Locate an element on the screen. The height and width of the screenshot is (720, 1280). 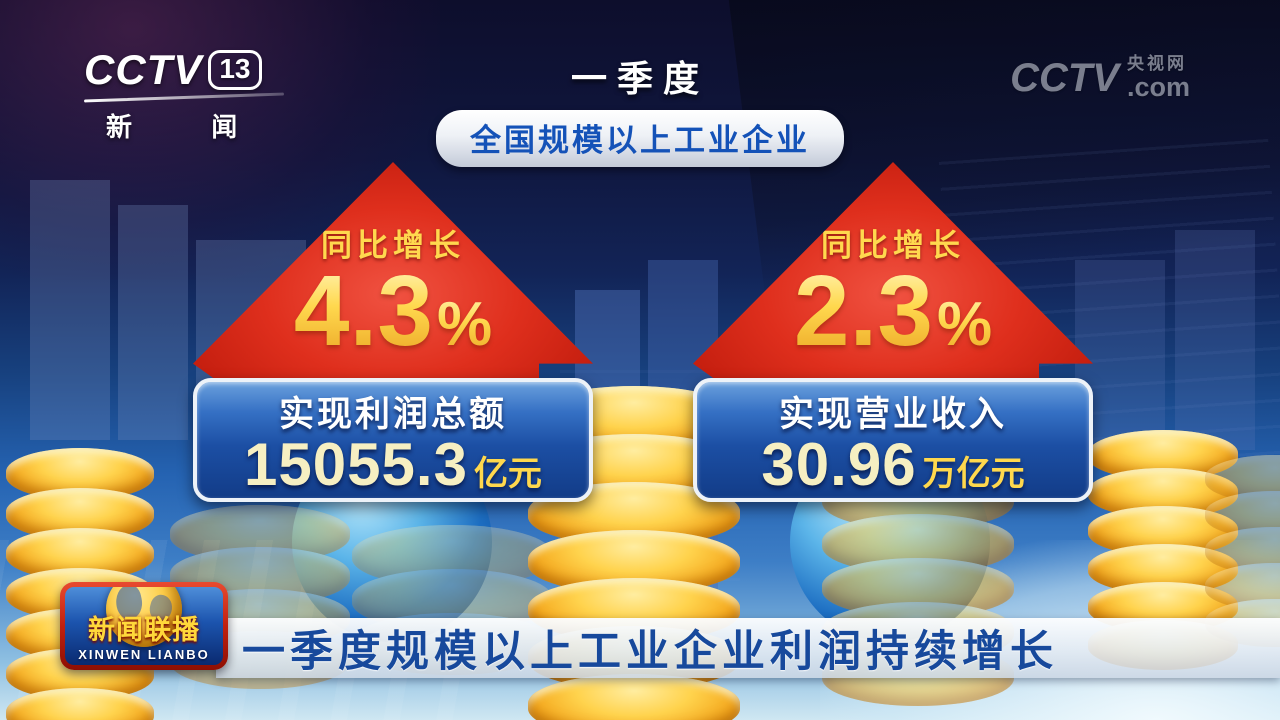
cctv-logo: CCTV is located at coordinates (143, 69).